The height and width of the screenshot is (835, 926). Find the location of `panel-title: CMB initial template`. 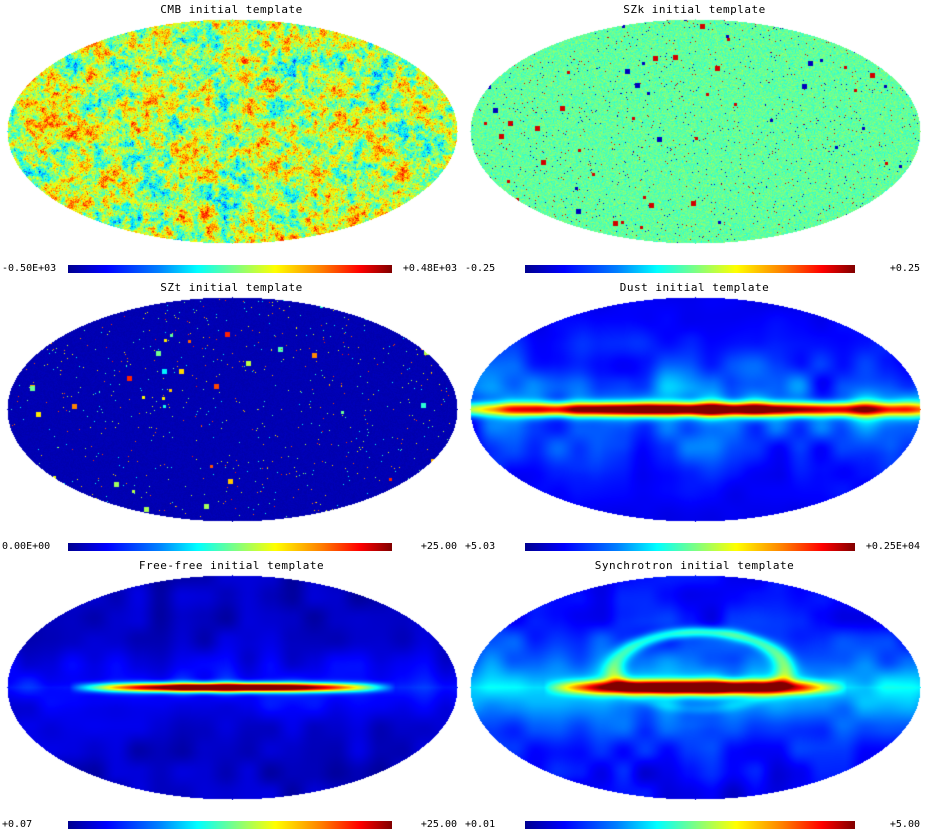

panel-title: CMB initial template is located at coordinates (231, 9).